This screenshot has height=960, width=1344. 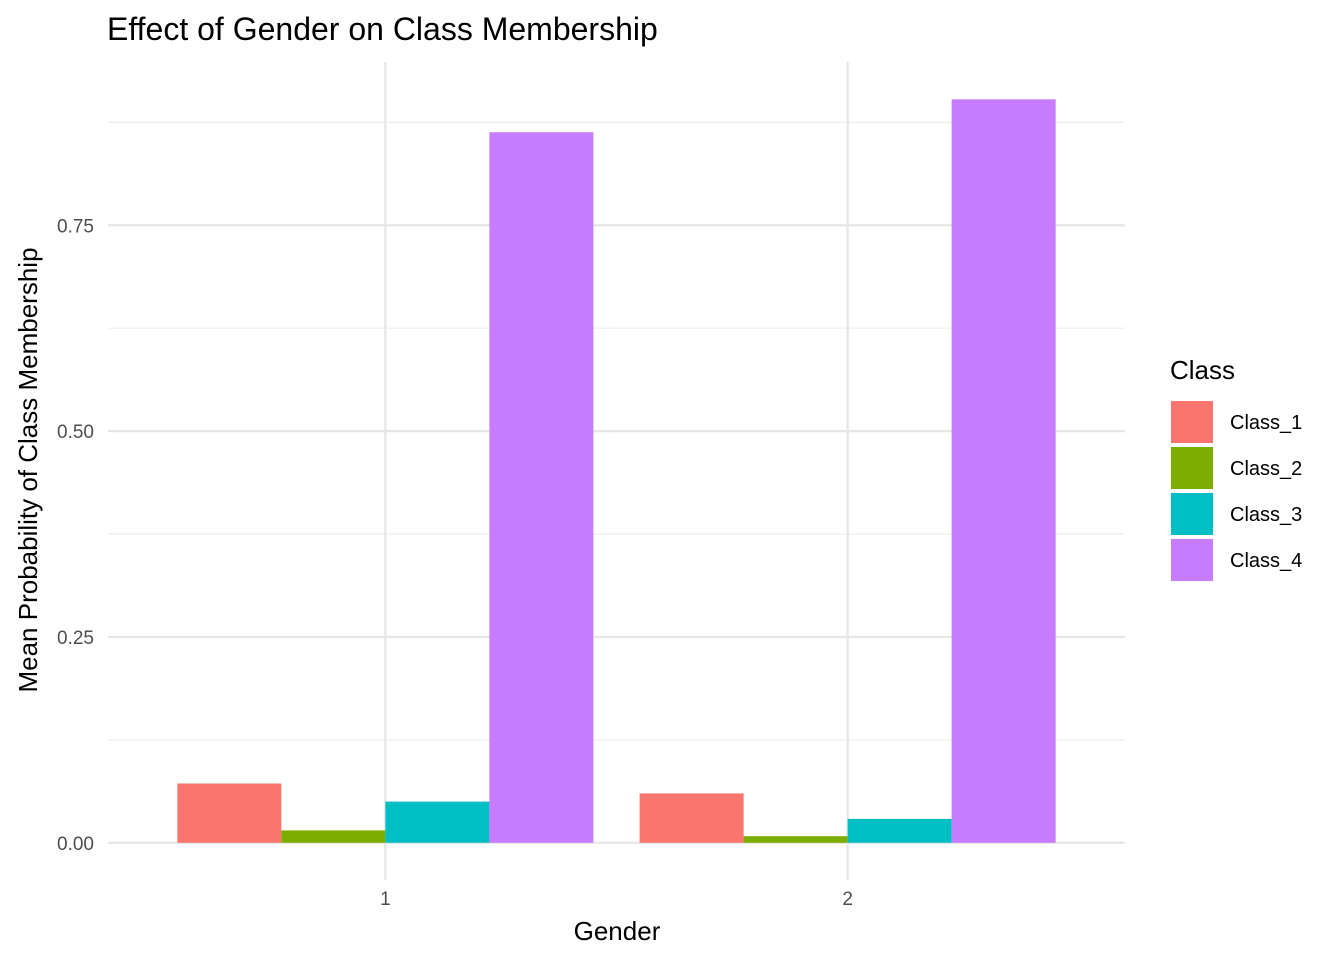 I want to click on legend: Class Class_1 Class_2 Class_3 Class_4, so click(x=1236, y=468).